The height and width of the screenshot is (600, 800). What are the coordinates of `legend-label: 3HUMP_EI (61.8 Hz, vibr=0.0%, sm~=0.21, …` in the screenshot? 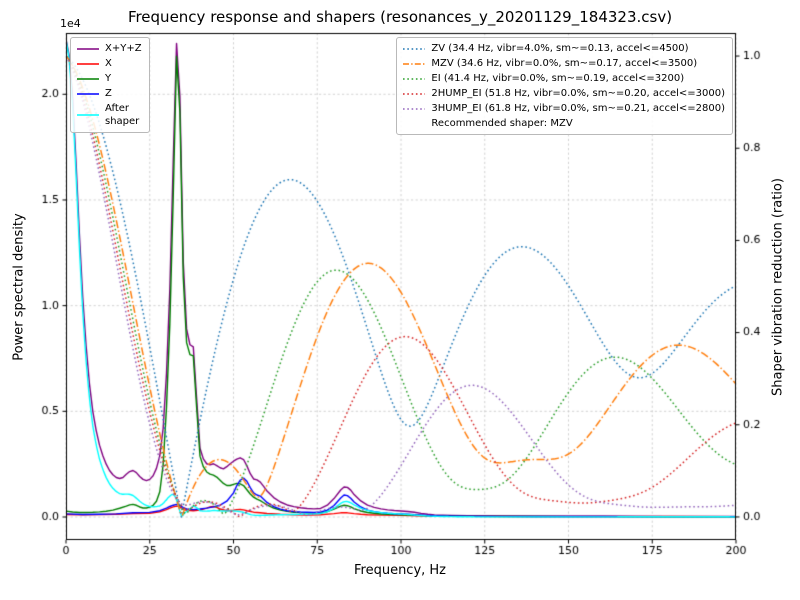 It's located at (578, 108).